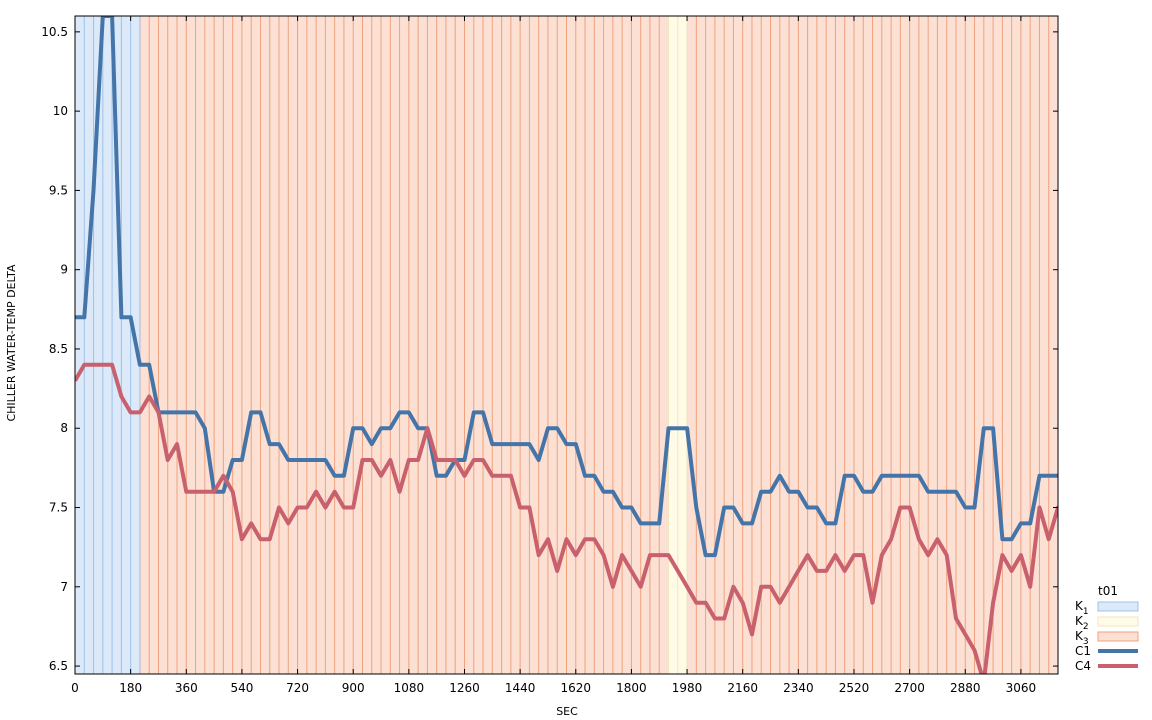  Describe the element at coordinates (64, 428) in the screenshot. I see `y-tick-label: 8` at that location.